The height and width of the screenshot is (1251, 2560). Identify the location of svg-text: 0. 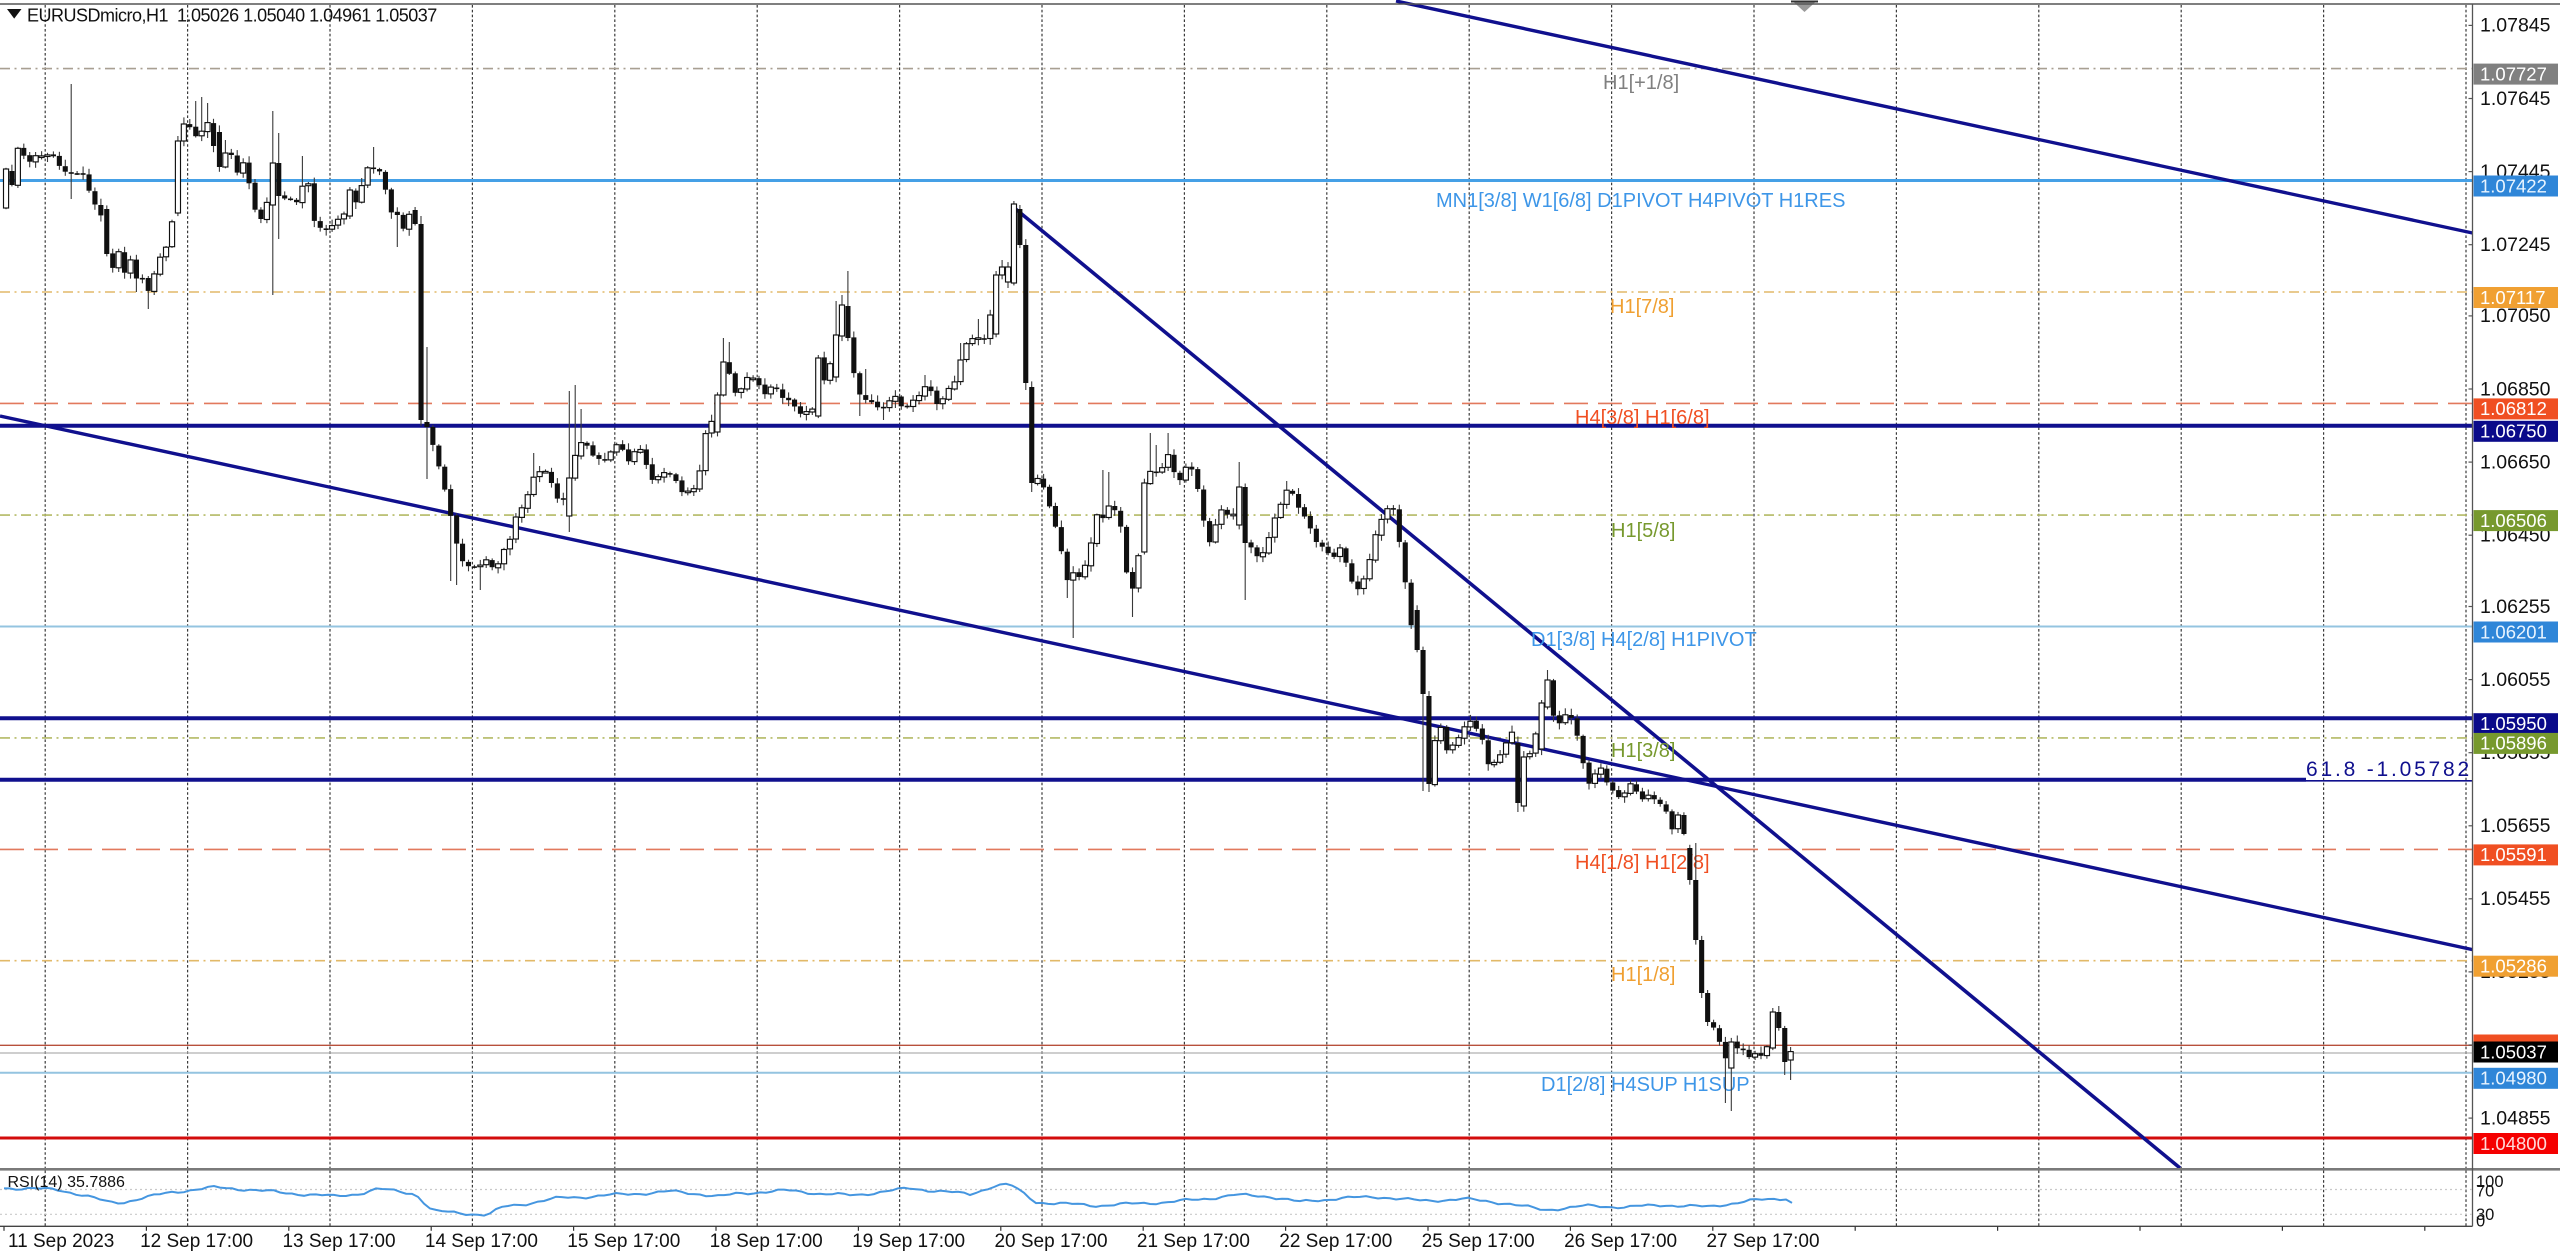
(2480, 1222).